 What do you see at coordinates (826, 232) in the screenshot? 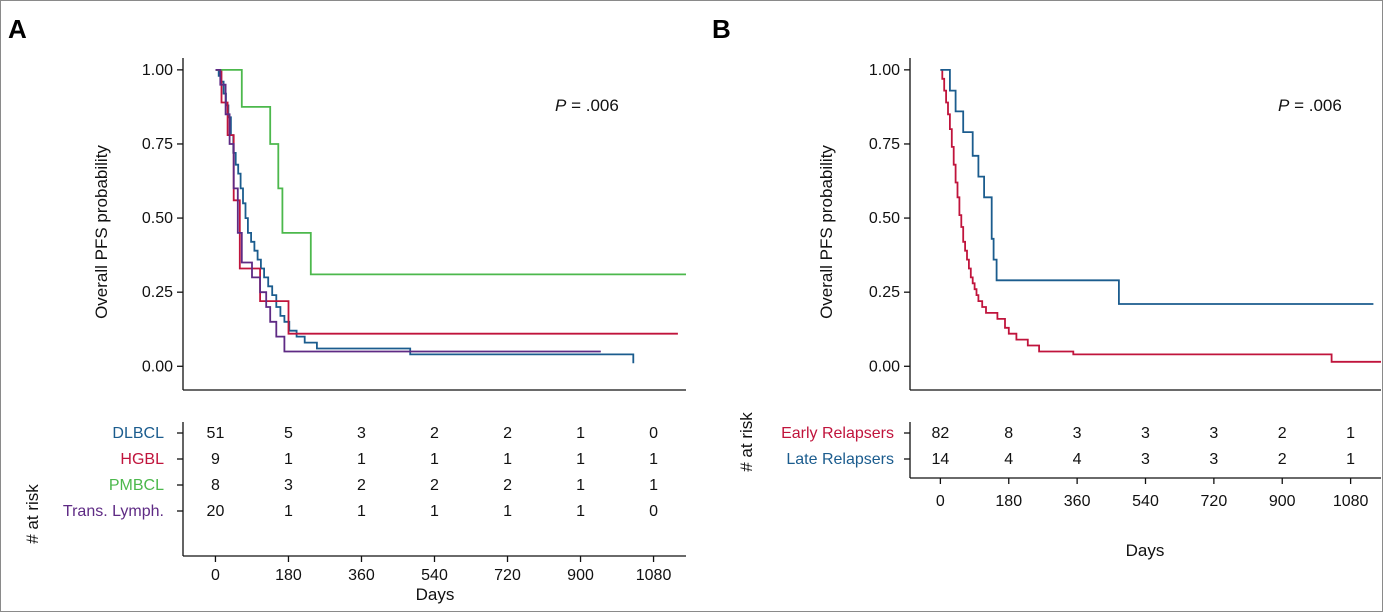
I see `panel-b-ylabel: Overall PFS probability` at bounding box center [826, 232].